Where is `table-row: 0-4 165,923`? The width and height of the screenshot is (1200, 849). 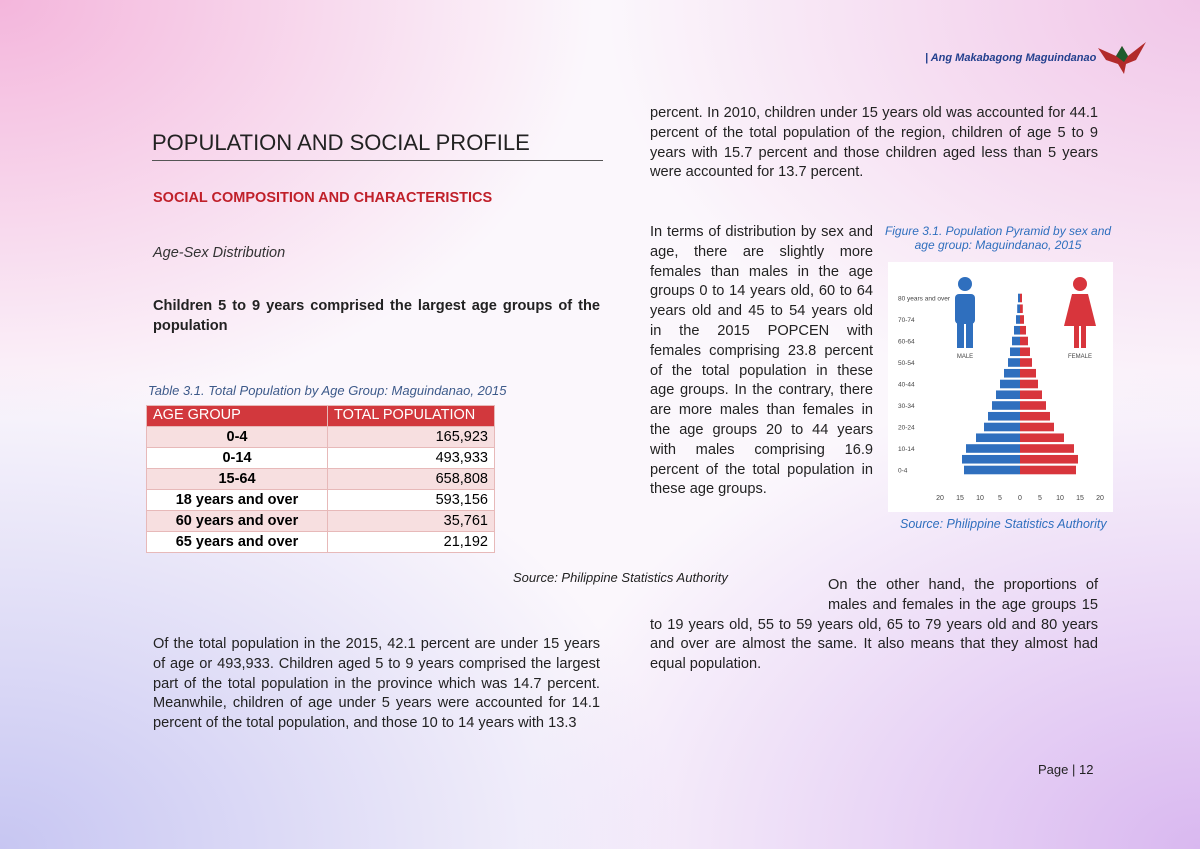 table-row: 0-4 165,923 is located at coordinates (320, 437).